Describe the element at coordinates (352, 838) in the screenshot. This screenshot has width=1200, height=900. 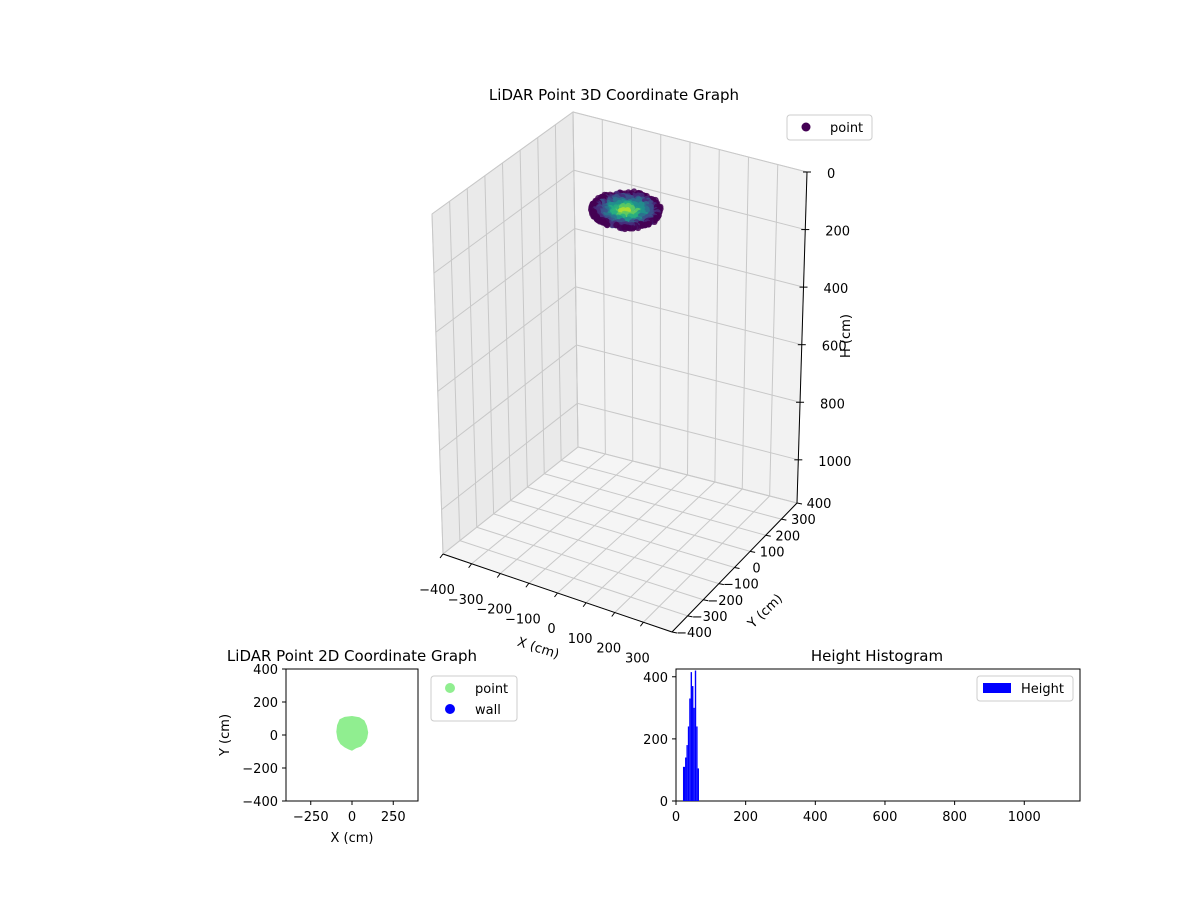
I see `x-axis-label-2d: X (cm)` at that location.